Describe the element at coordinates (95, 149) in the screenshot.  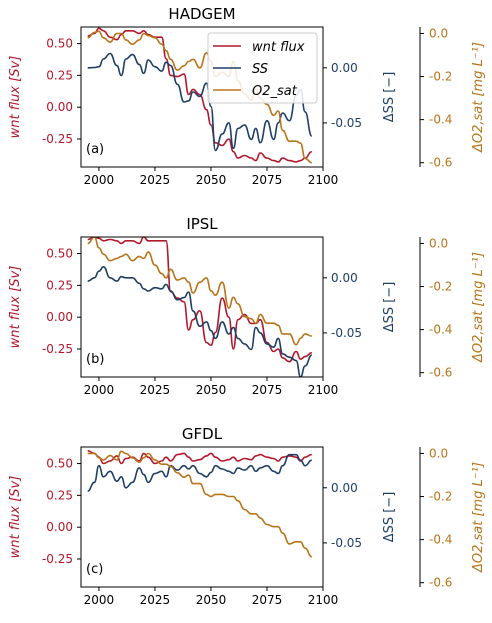
I see `panel-label: (a)` at that location.